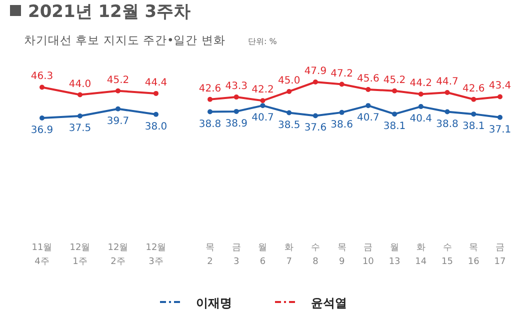 This screenshot has height=321, width=530. I want to click on x-tick-label: 12월 1주, so click(80, 255).